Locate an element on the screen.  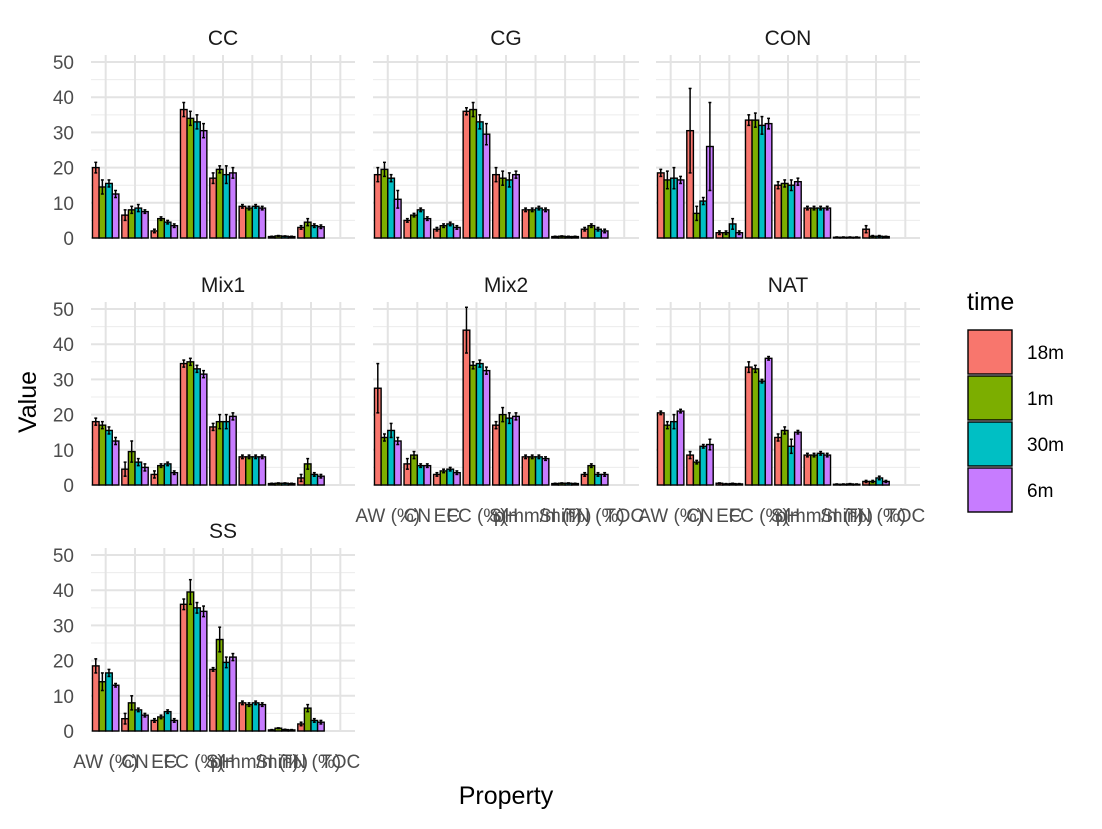
facet-title-cc: CC is located at coordinates (223, 38).